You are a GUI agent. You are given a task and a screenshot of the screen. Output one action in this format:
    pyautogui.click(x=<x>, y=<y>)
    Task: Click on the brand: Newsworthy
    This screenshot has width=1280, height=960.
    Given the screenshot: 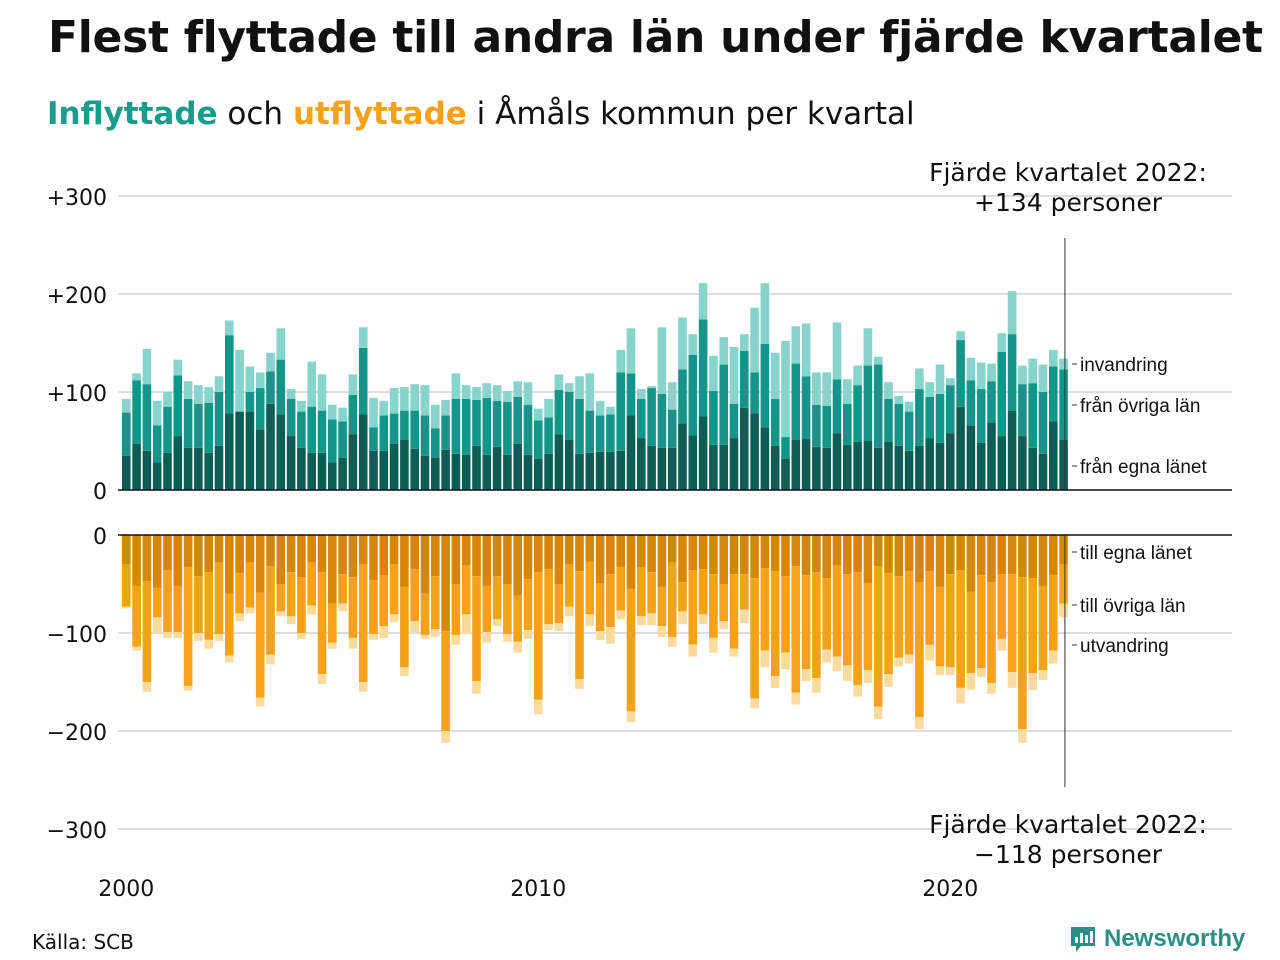 What is the action you would take?
    pyautogui.click(x=1156, y=939)
    